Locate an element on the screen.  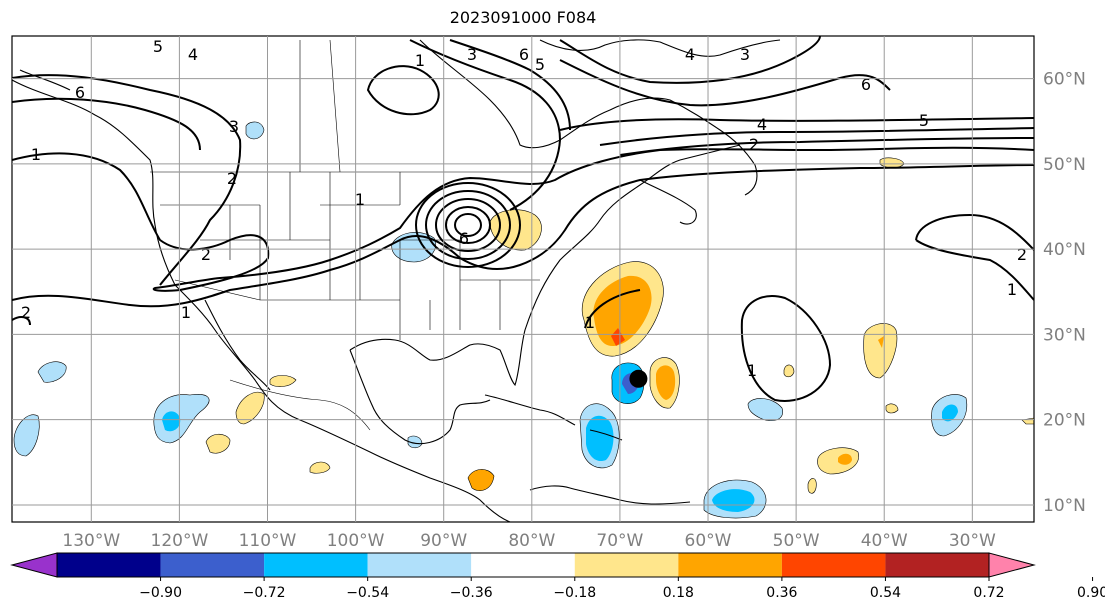
lon-tick-label: 80°W is located at coordinates (531, 541).